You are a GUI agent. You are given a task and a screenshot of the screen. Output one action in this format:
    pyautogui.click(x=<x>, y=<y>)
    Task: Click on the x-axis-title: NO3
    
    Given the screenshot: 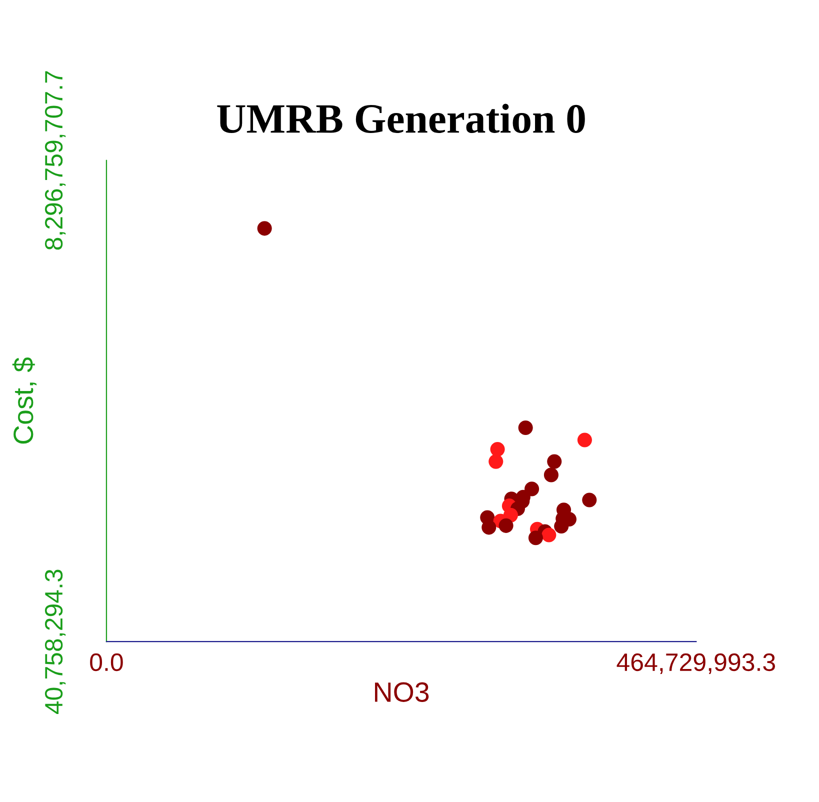 What is the action you would take?
    pyautogui.click(x=402, y=692)
    